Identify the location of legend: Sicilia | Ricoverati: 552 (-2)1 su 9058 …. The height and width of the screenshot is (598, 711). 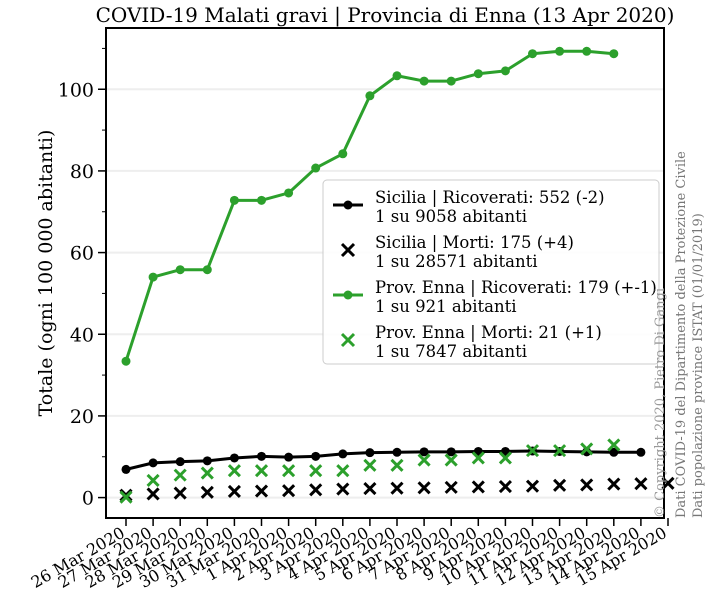
(491, 272).